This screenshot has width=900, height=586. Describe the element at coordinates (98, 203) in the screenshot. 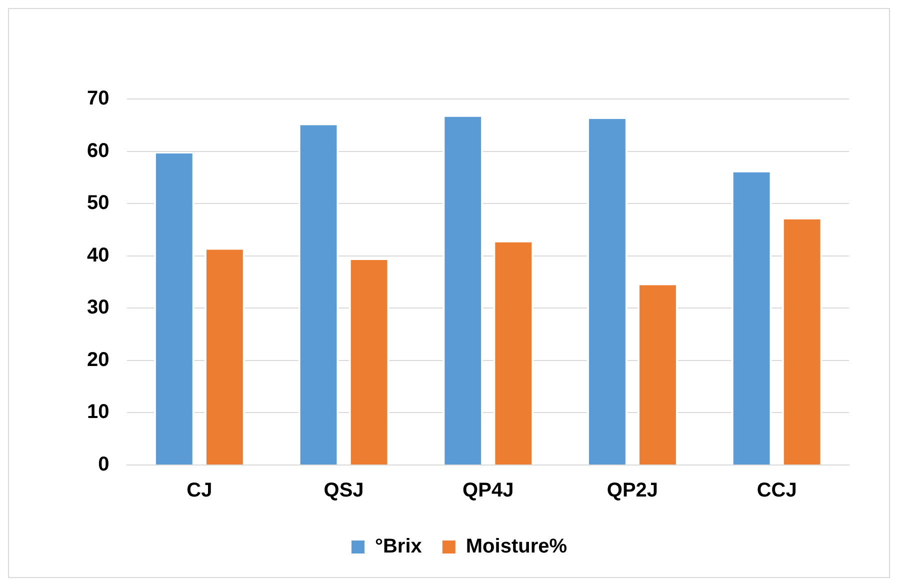

I see `y-tick-label: 50` at that location.